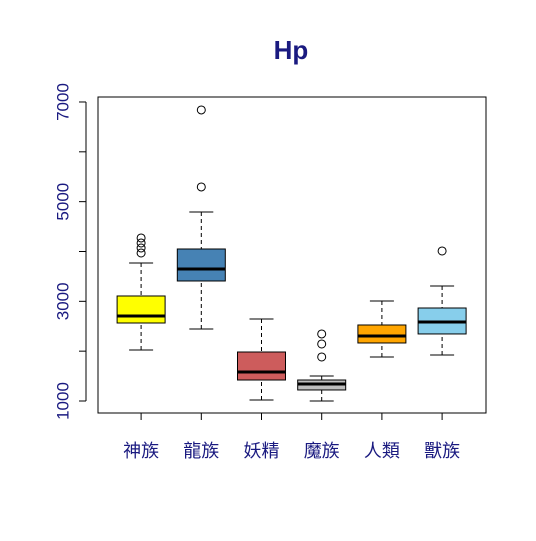 This screenshot has width=536, height=541. I want to click on x-tick-label: 獸族, so click(442, 451).